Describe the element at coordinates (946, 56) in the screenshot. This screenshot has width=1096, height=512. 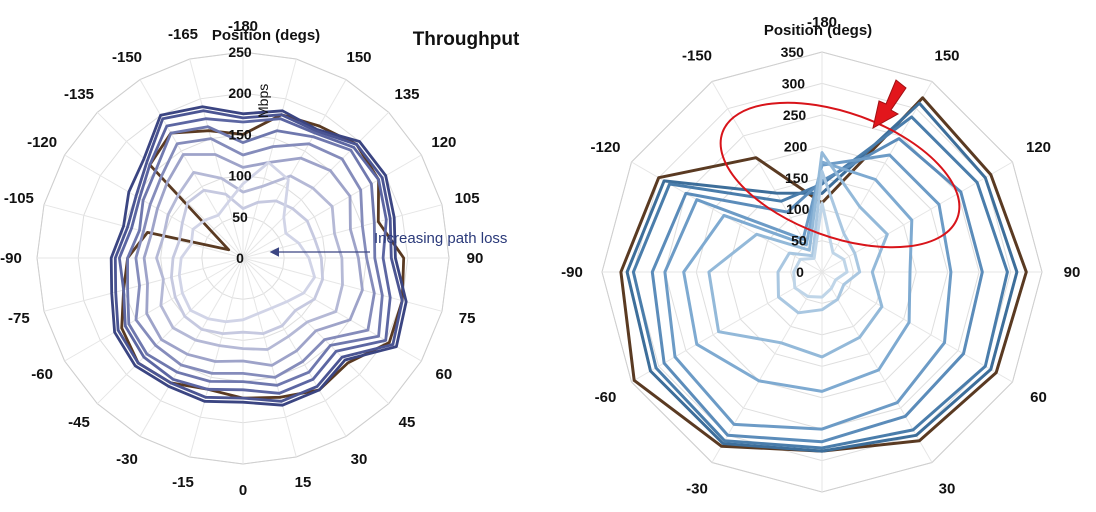
I see `right-angle-tick: 150` at that location.